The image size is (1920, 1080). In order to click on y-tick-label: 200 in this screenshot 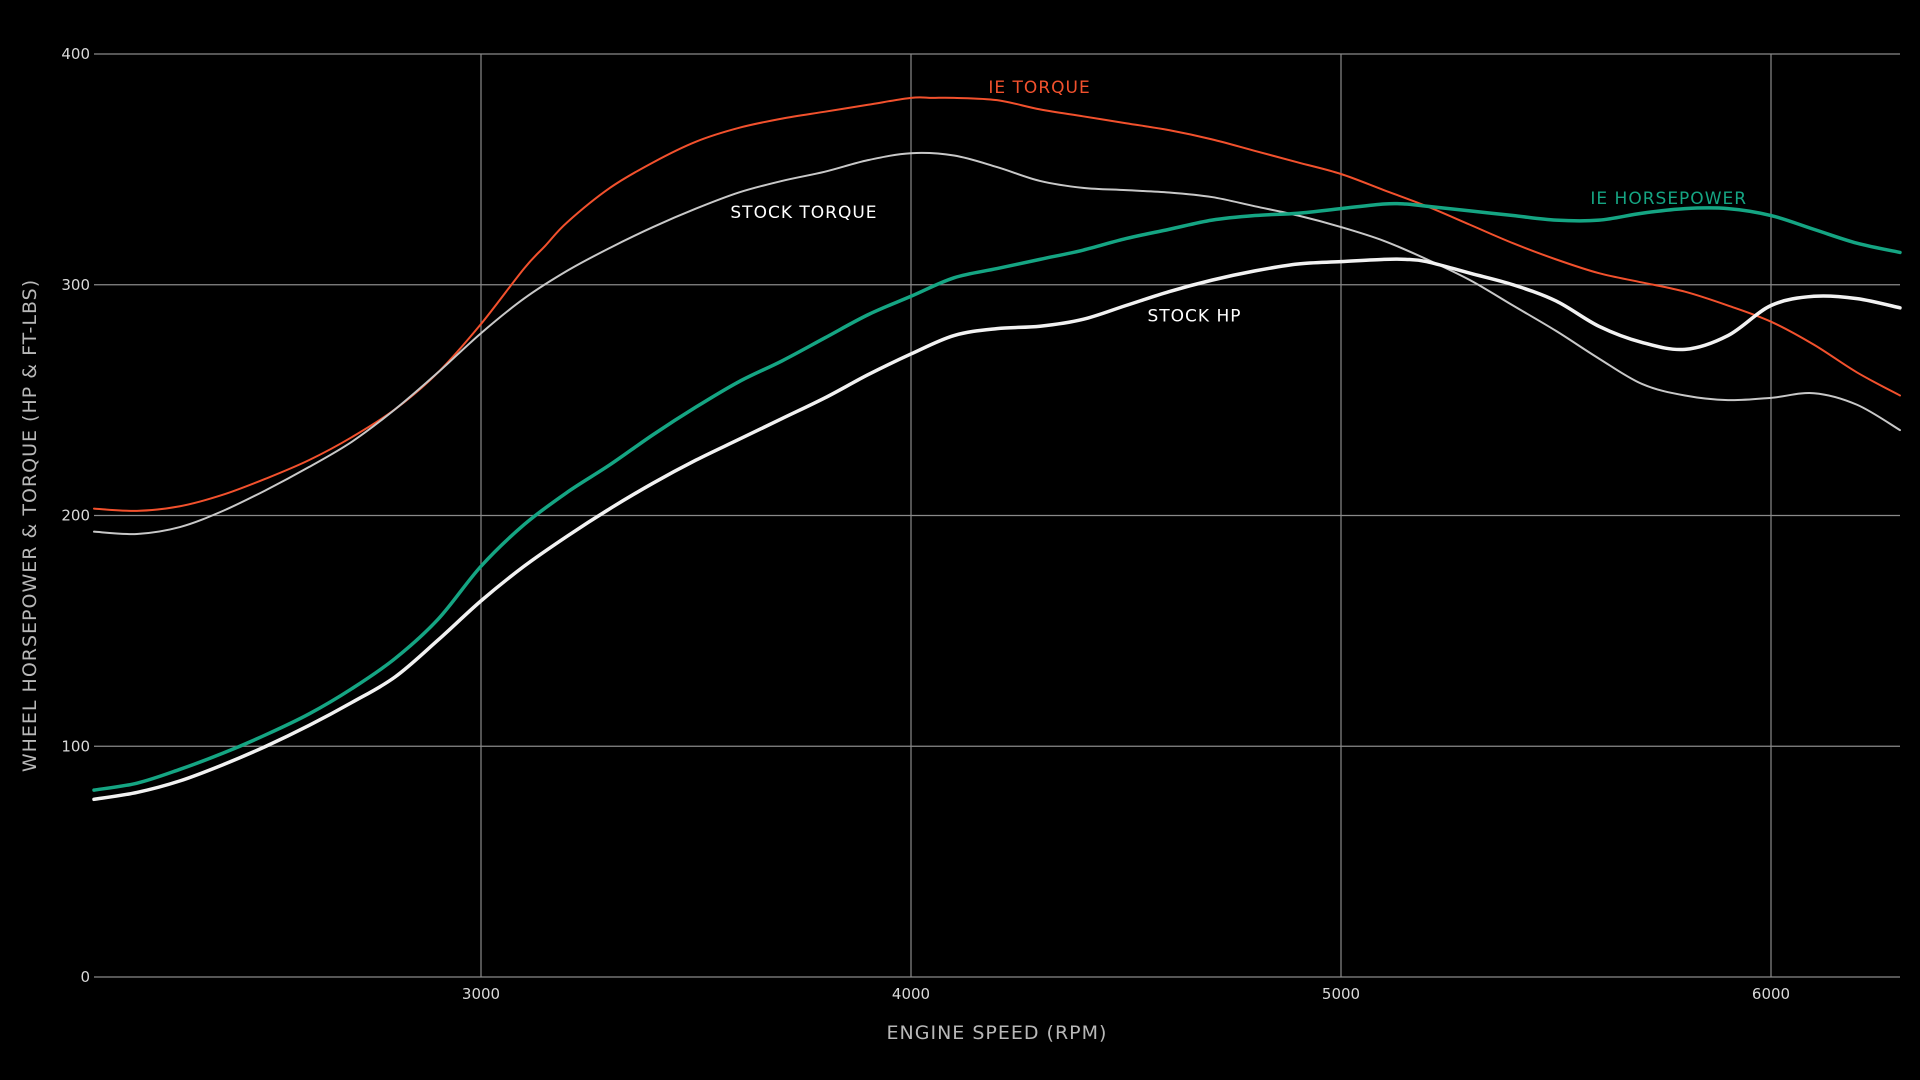, I will do `click(75, 516)`.